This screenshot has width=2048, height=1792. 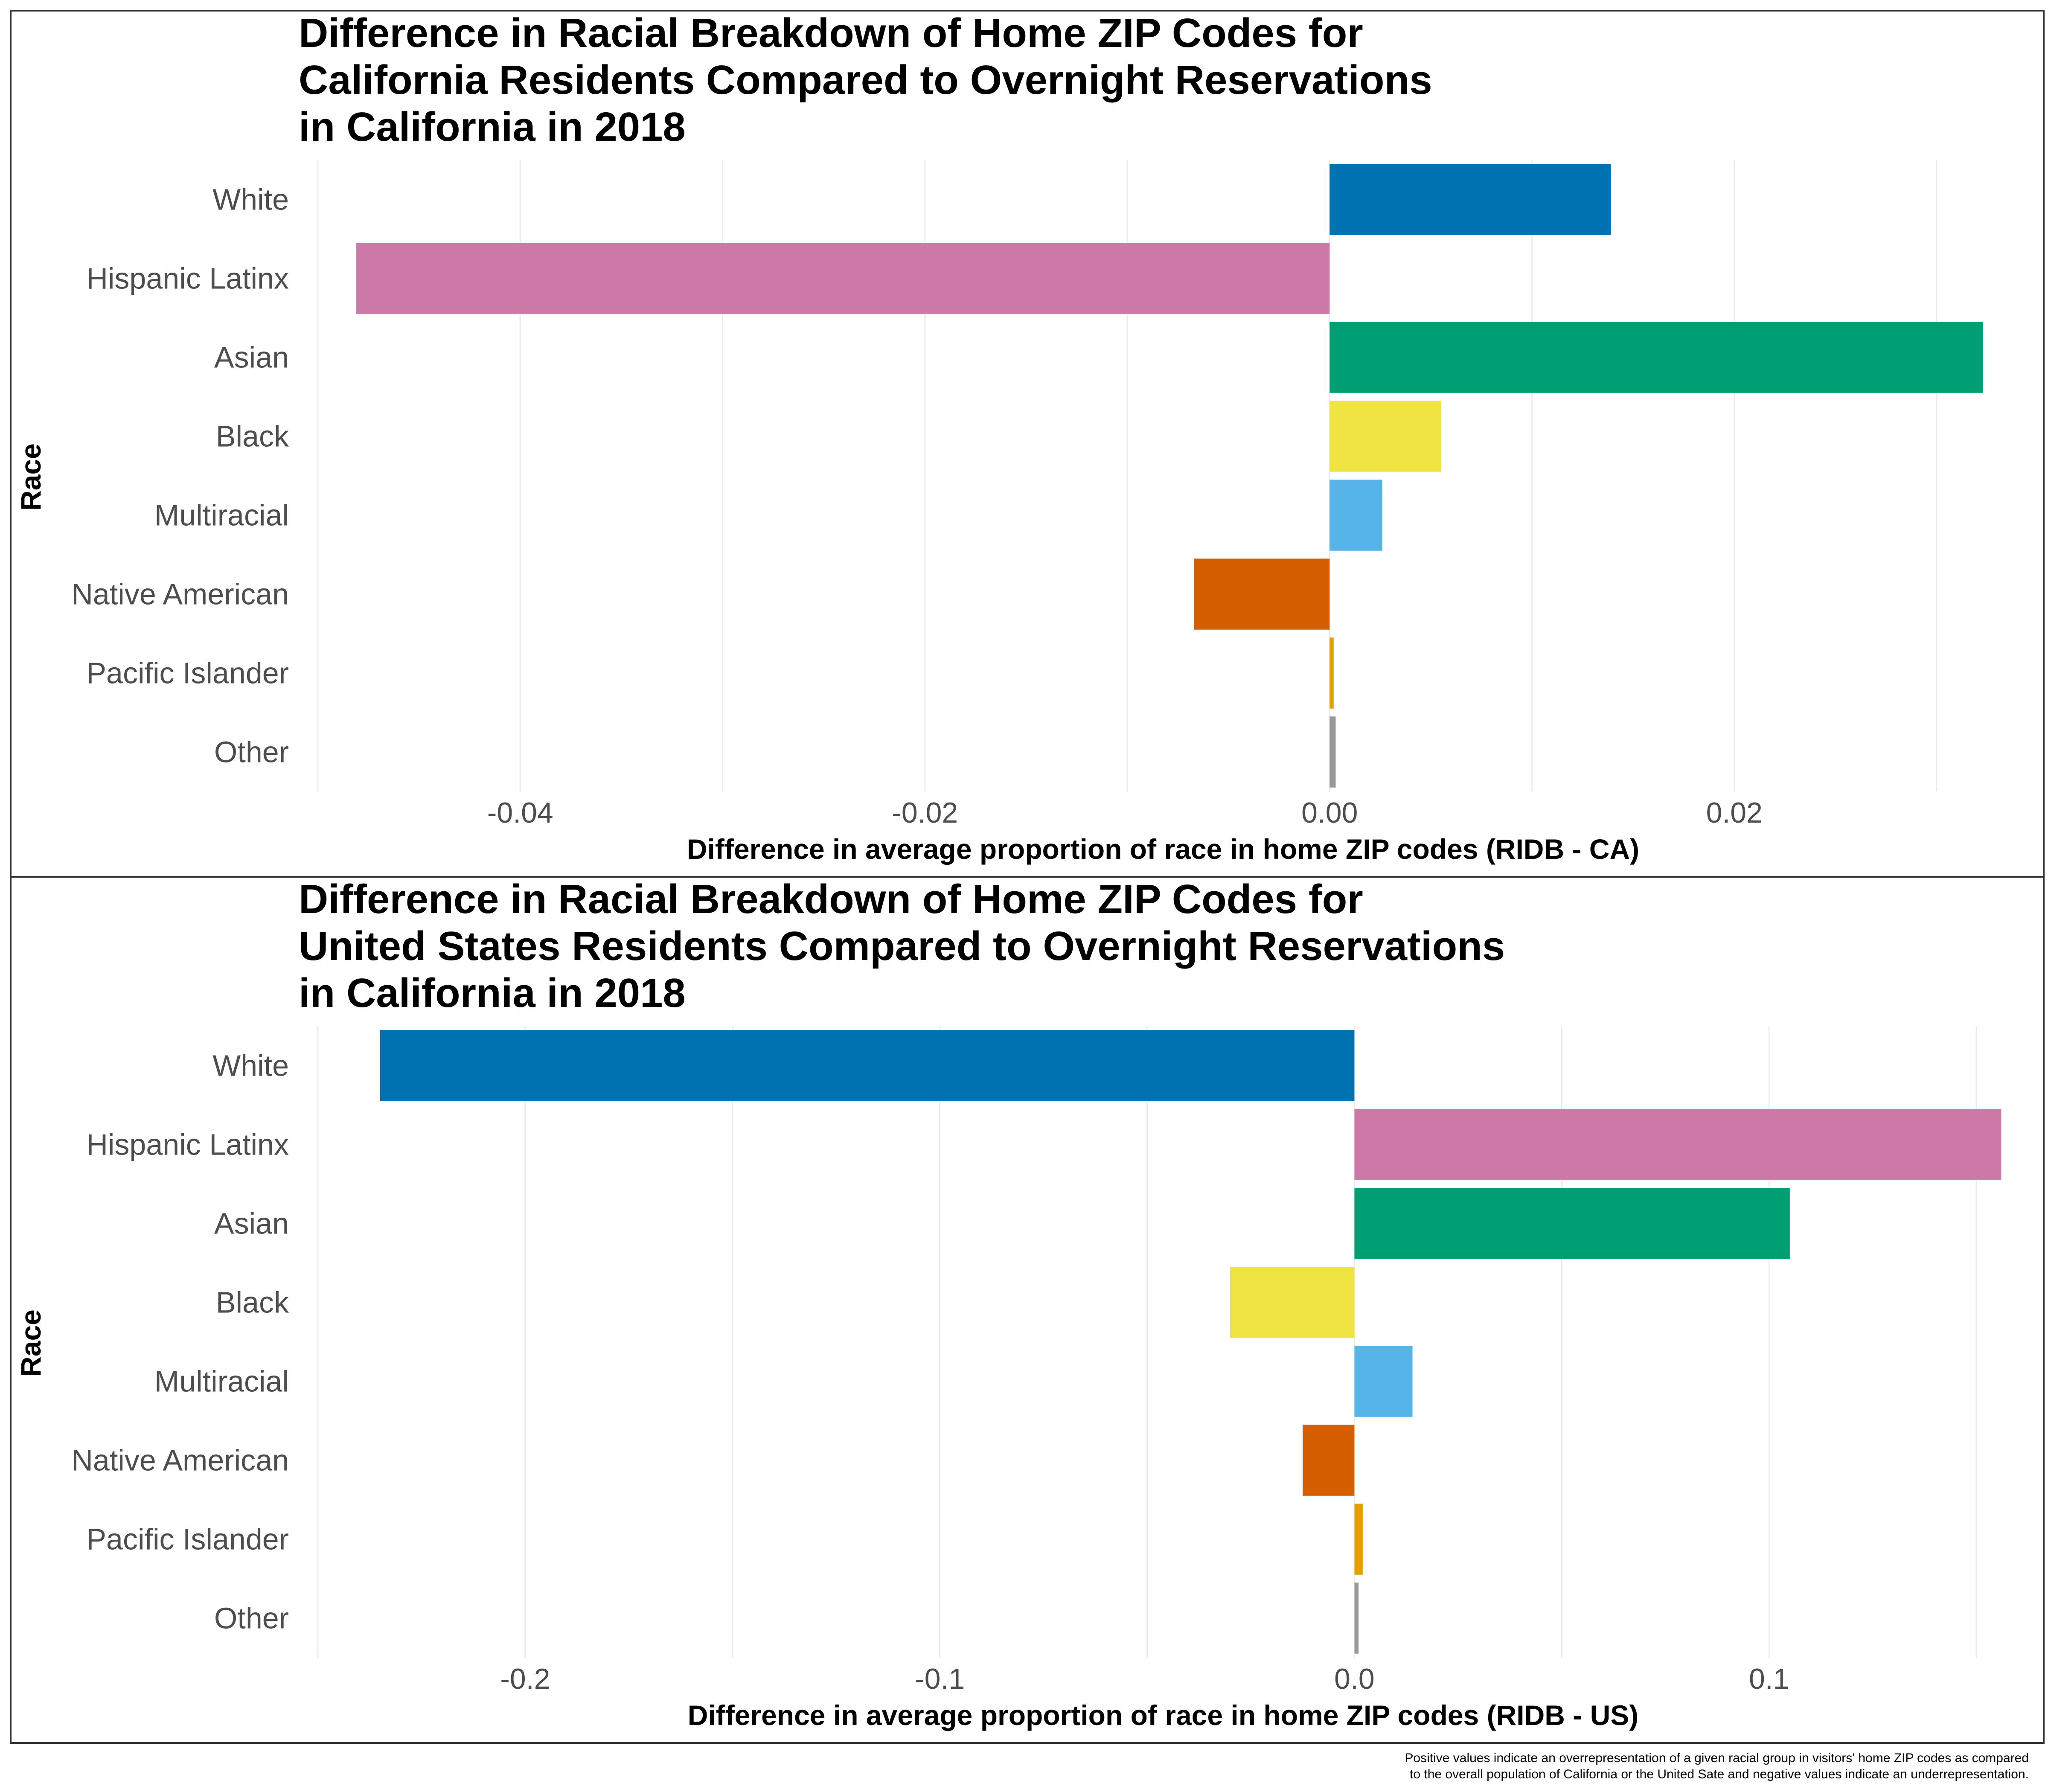 What do you see at coordinates (1329, 813) in the screenshot?
I see `x-tick-label: 0.00` at bounding box center [1329, 813].